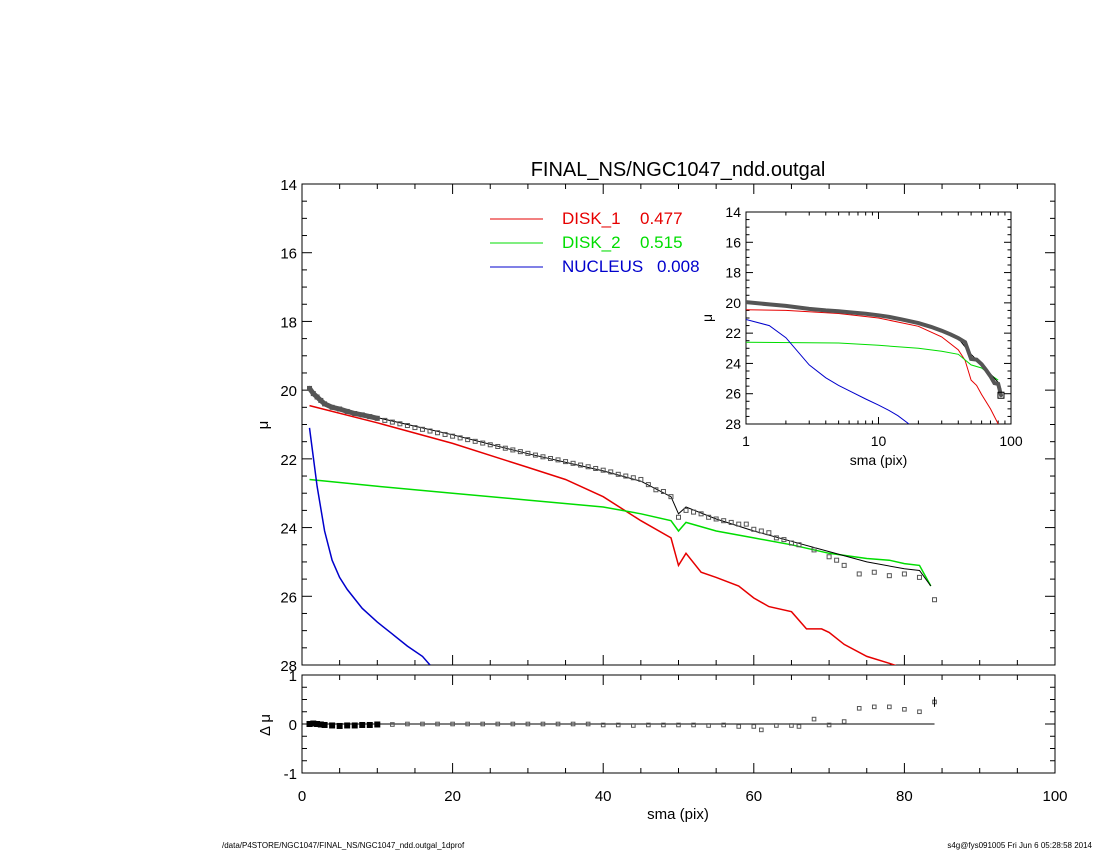 Image resolution: width=1100 pixels, height=855 pixels. What do you see at coordinates (288, 185) in the screenshot?
I see `main-y-tick-label: 14` at bounding box center [288, 185].